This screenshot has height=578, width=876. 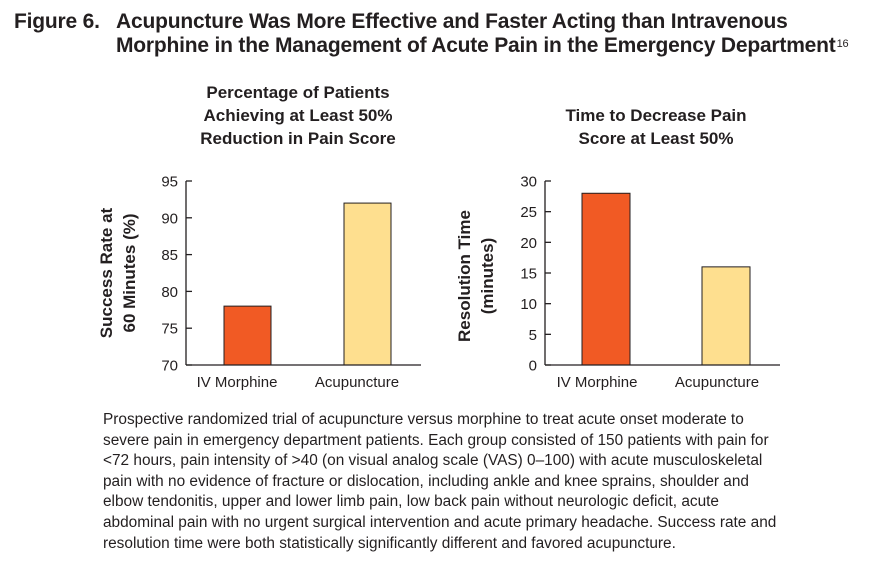 What do you see at coordinates (129, 272) in the screenshot?
I see `chart-1-y-axis-label: 60 Minutes (%)` at bounding box center [129, 272].